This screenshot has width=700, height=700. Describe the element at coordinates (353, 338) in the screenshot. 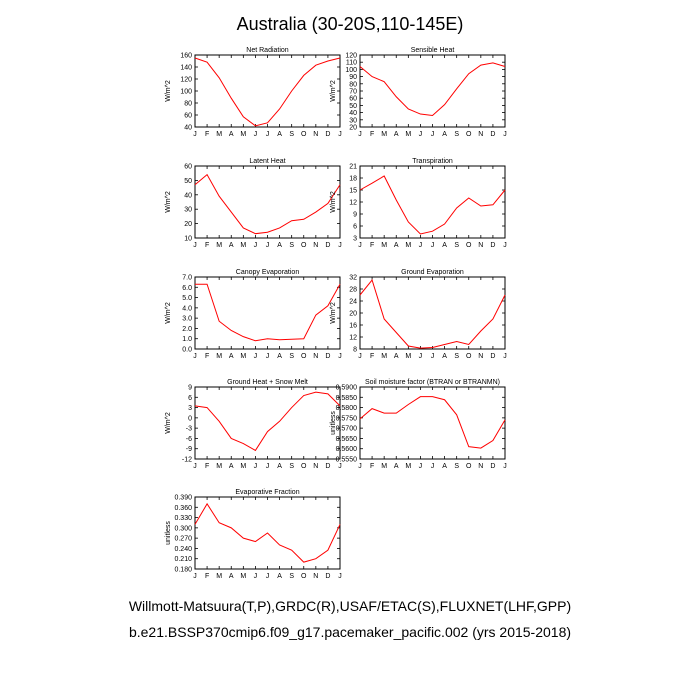

I see `y-tick-label: 12` at that location.